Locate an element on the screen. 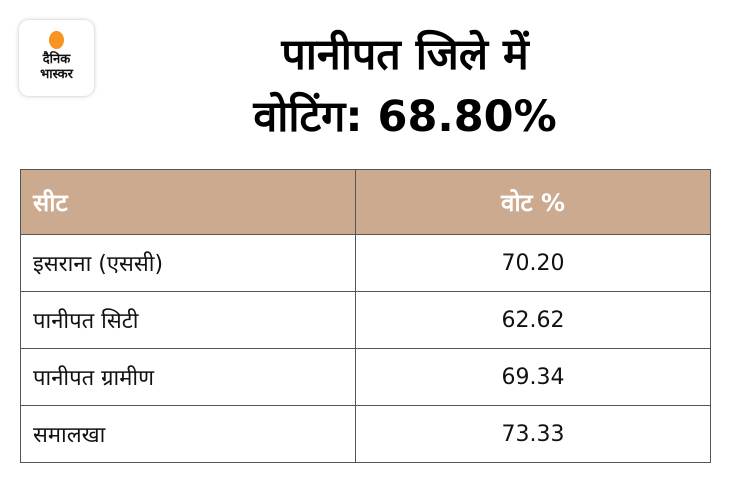 The height and width of the screenshot is (502, 730). logo-line1: दैनिक is located at coordinates (56, 59).